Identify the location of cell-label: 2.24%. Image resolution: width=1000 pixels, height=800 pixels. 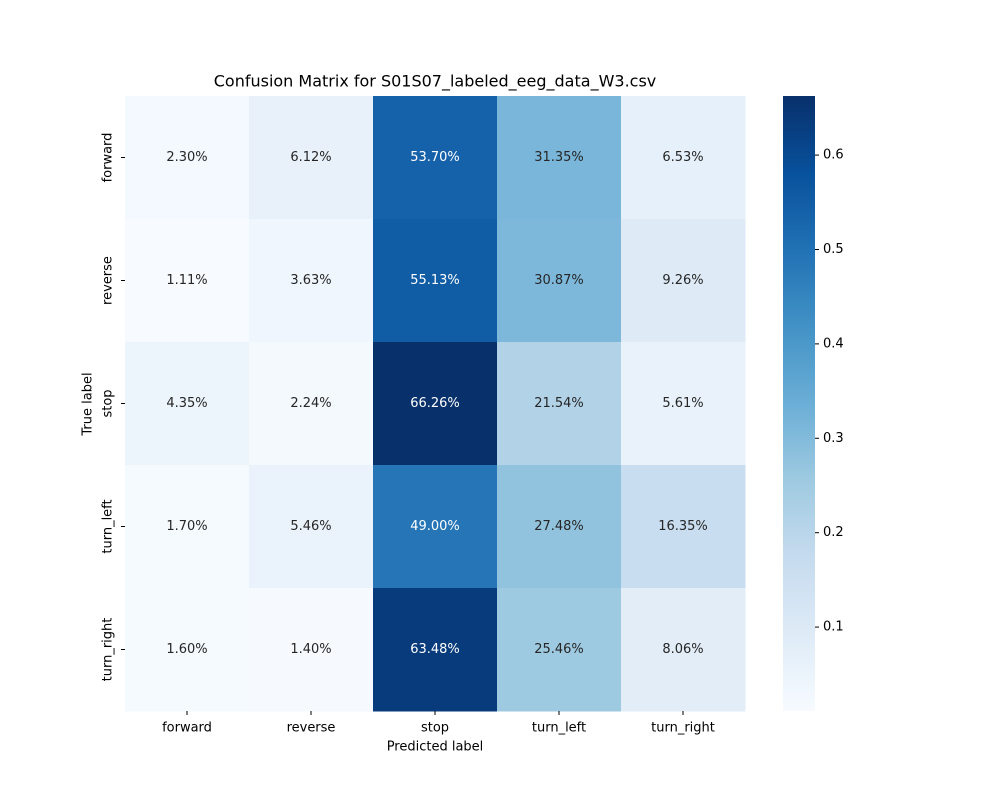
(310, 403).